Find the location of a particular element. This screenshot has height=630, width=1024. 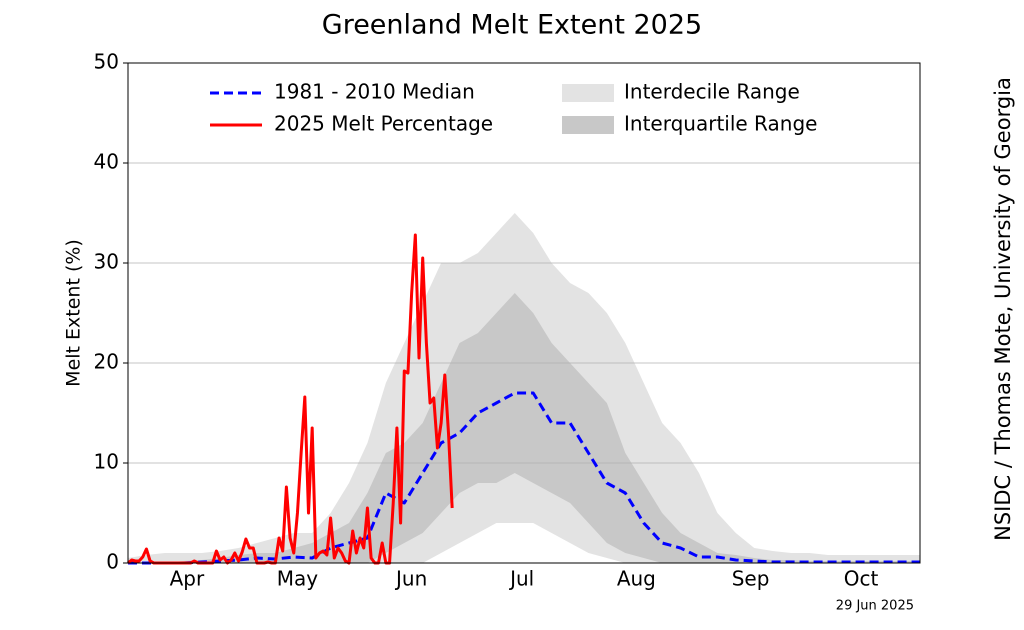

y-tick-label: 40 is located at coordinates (106, 162).